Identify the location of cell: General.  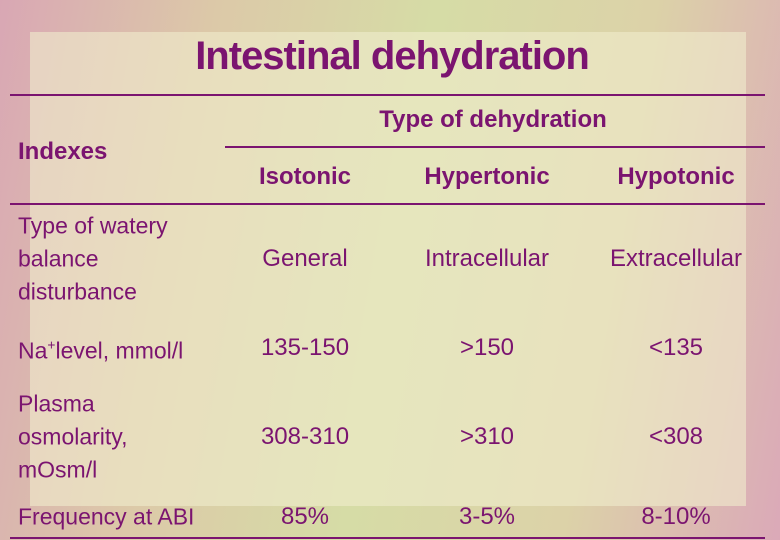
(305, 258).